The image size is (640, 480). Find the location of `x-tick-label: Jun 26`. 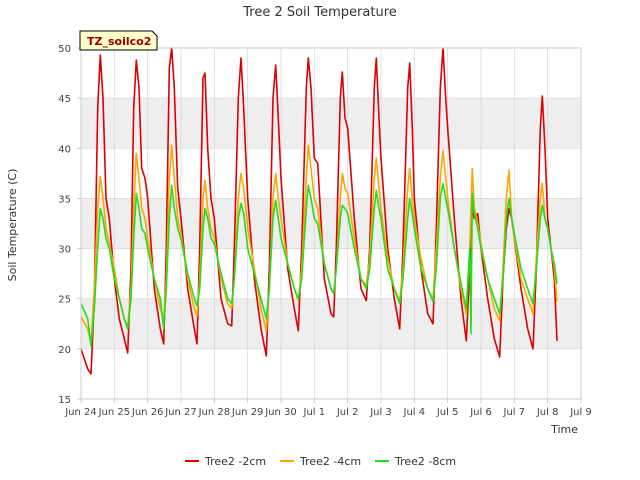

x-tick-label: Jun 26 is located at coordinates (147, 412).